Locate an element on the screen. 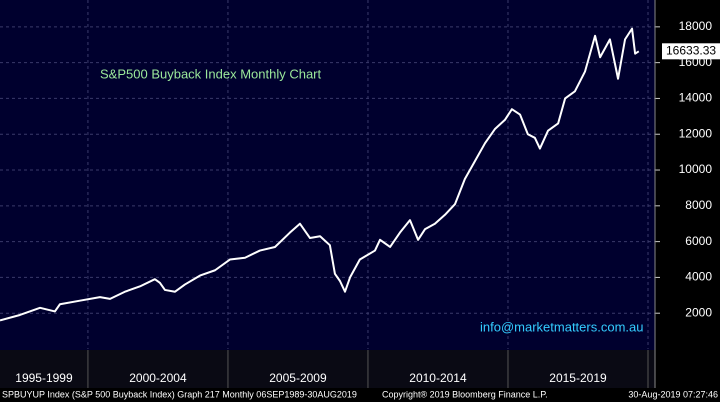  x-tick-label: 2010-2014 is located at coordinates (438, 378).